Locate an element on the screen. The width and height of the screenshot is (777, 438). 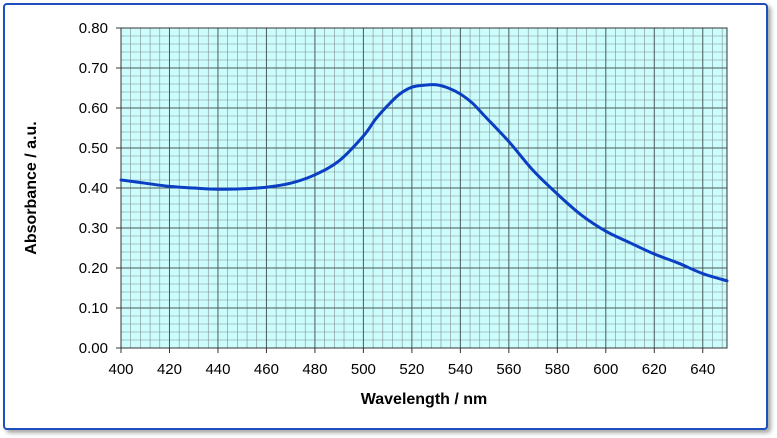
y-tick-label: 0.10 is located at coordinates (93, 308).